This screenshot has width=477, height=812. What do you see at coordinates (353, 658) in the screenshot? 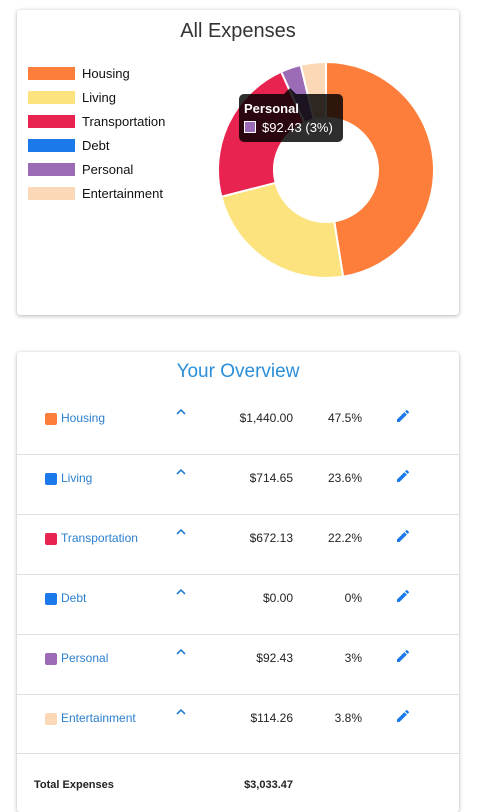
I see `category-percent: 3%` at bounding box center [353, 658].